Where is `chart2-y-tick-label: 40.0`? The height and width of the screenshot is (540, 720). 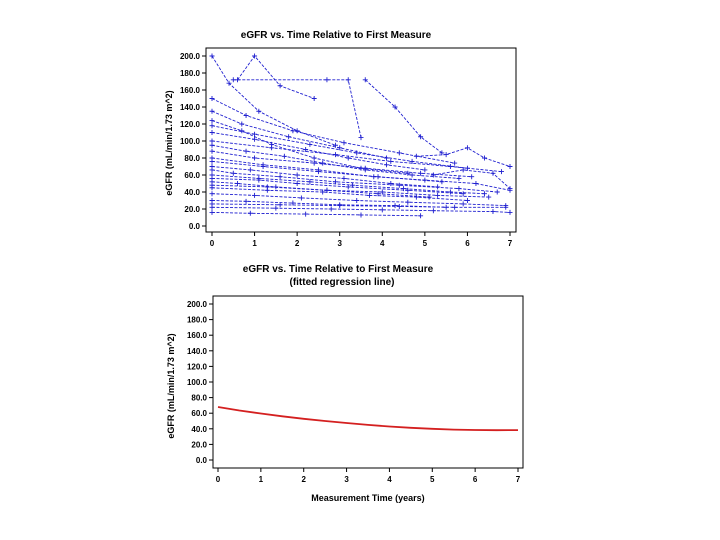
chart2-y-tick-label: 40.0 is located at coordinates (199, 429).